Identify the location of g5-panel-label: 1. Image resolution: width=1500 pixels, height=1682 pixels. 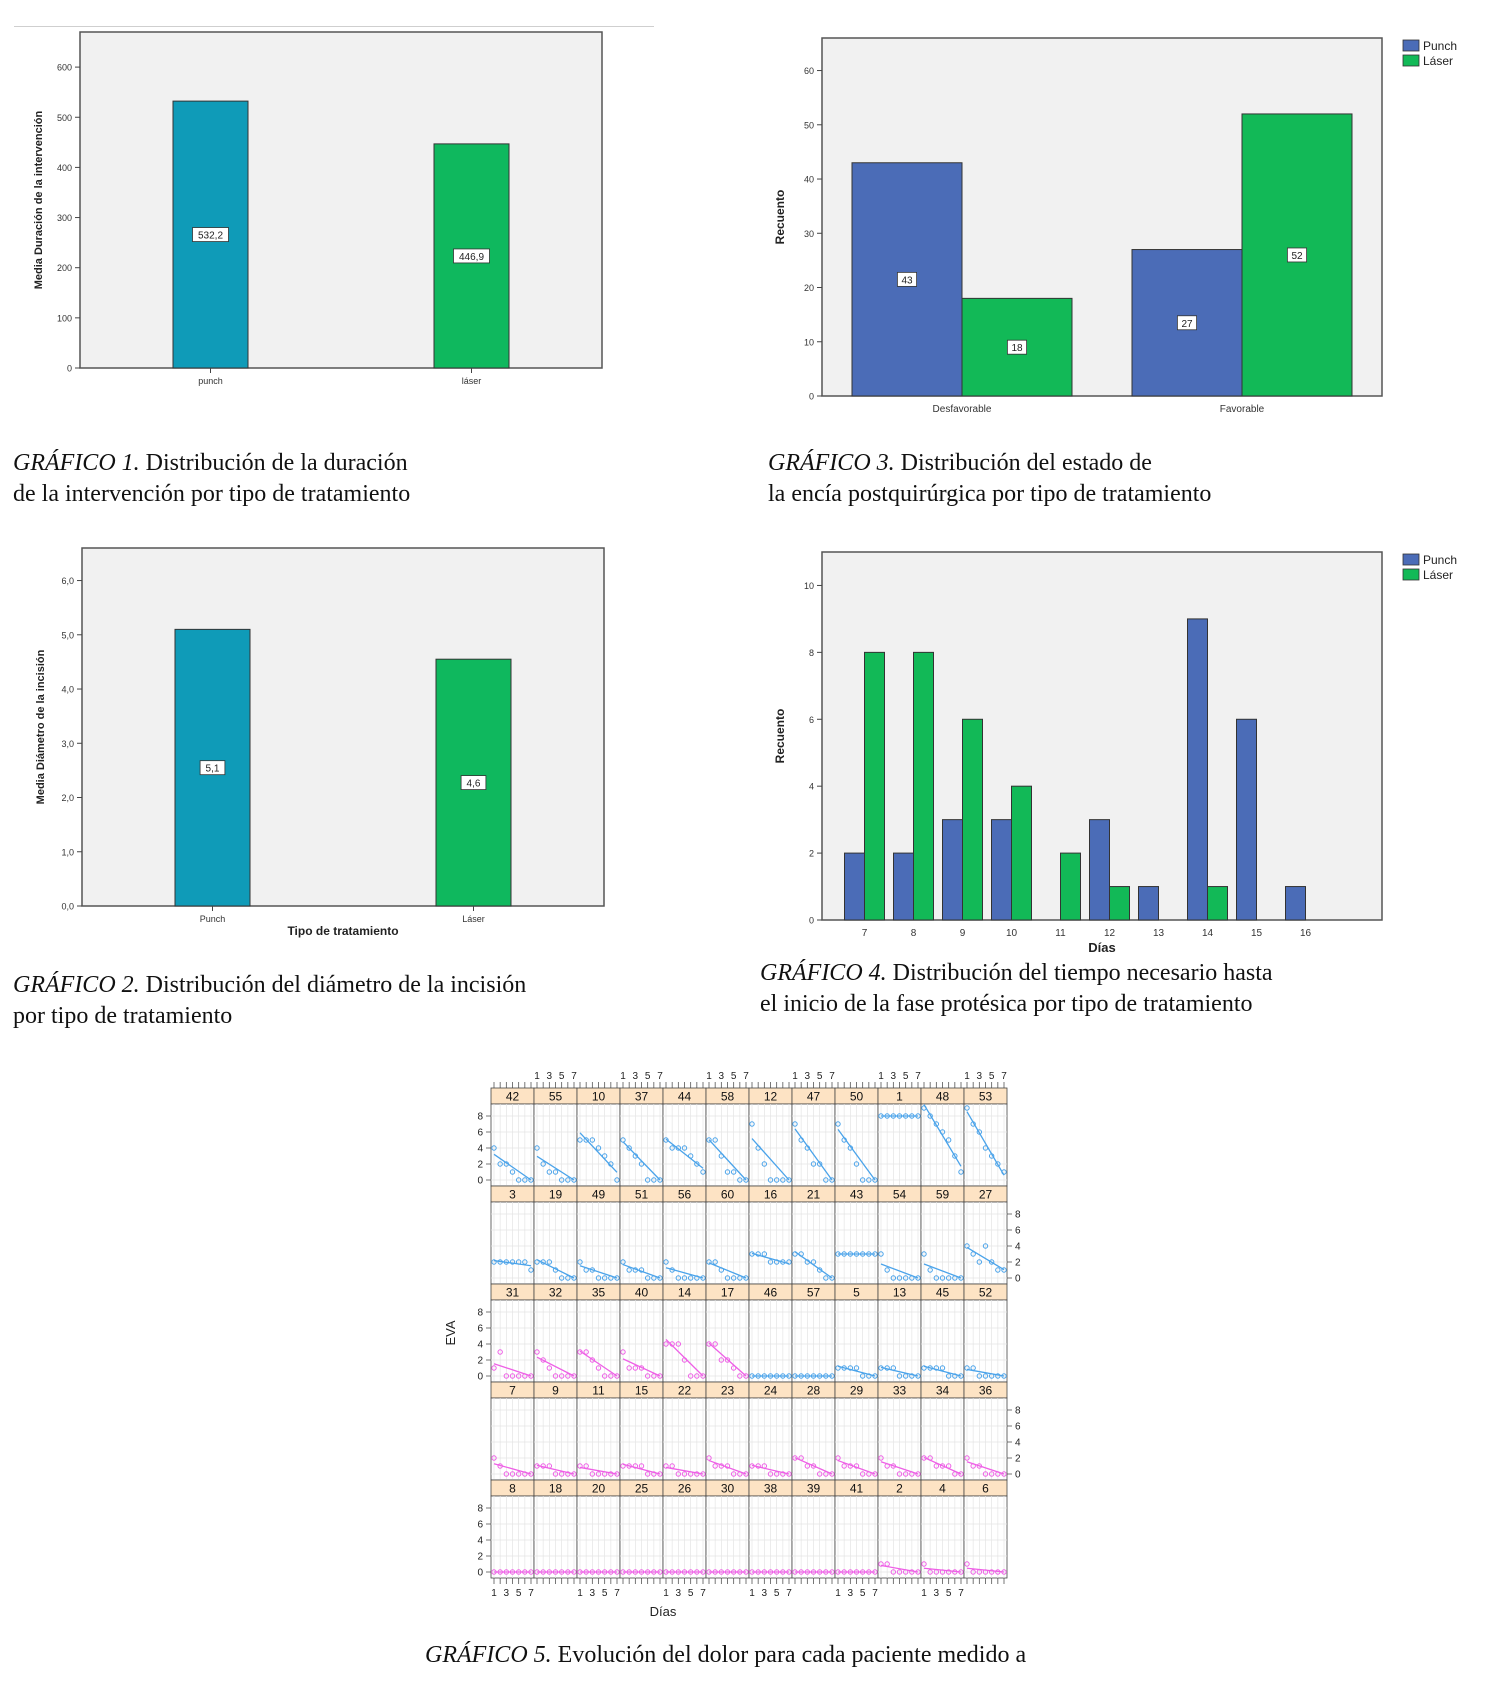
(899, 1097).